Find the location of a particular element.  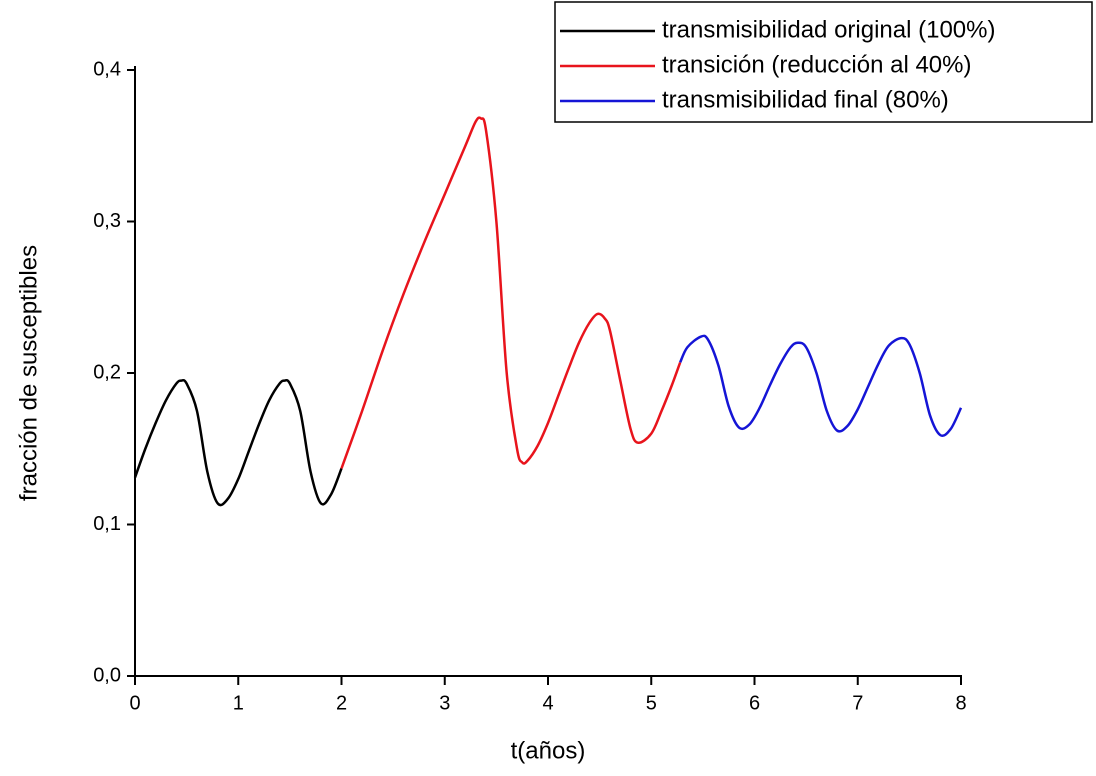

y-tick-label: 0,2 is located at coordinates (107, 372).